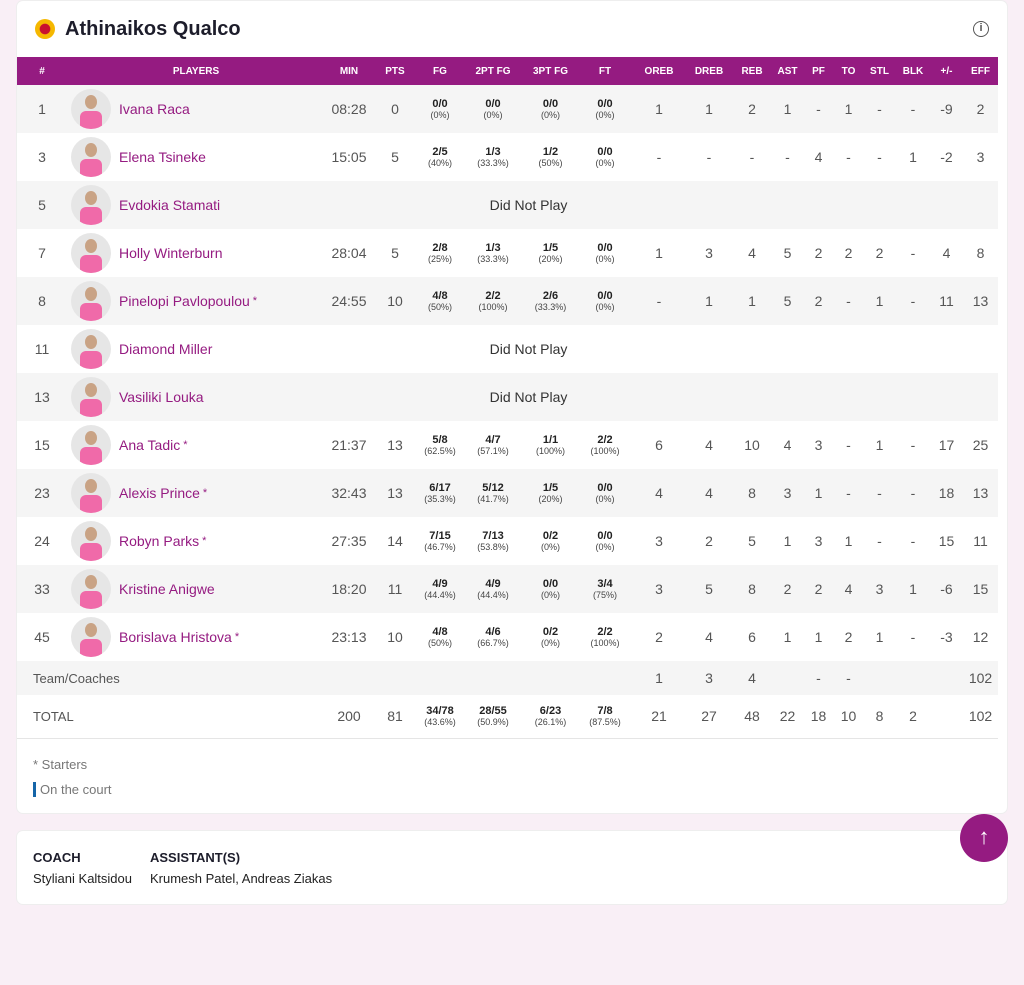 This screenshot has width=1024, height=985. I want to click on 2pt-fg-percentage: (100%), so click(493, 306).